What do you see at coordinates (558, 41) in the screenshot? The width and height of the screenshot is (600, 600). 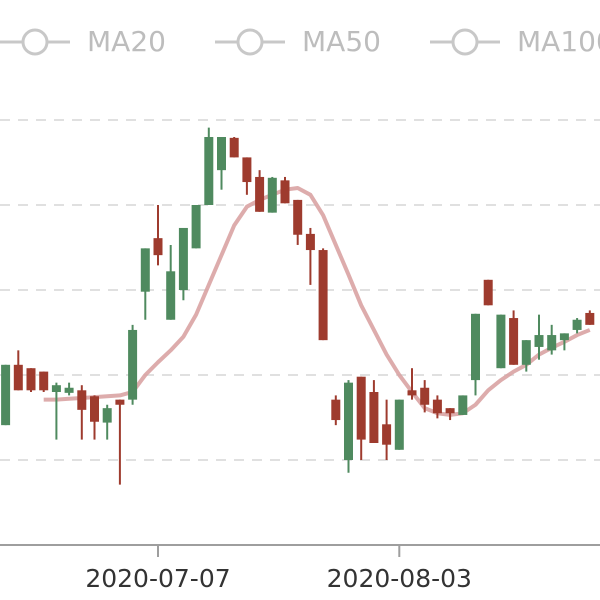 I see `legend-label: MA100` at bounding box center [558, 41].